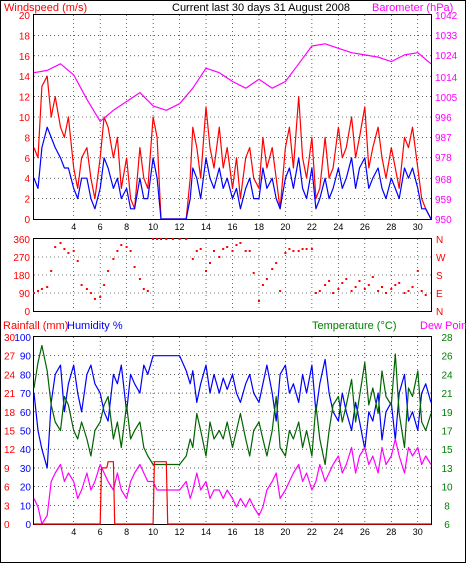 The image size is (466, 568). I want to click on direction-tick-label: 360, so click(21, 240).